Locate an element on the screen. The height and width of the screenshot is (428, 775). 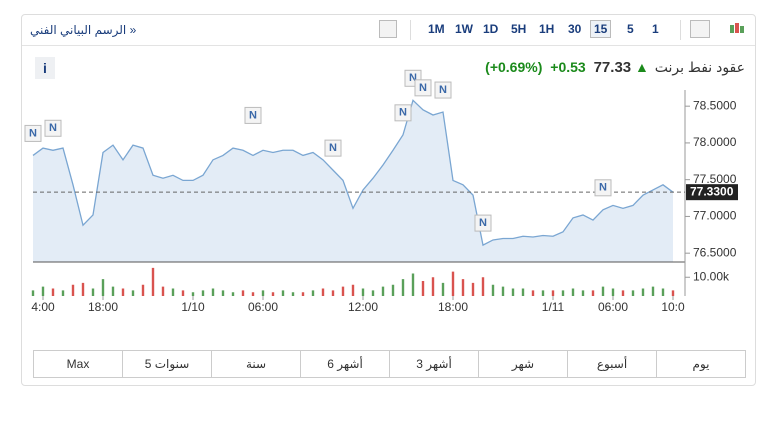
range-tab: أسبوع is located at coordinates (612, 364).